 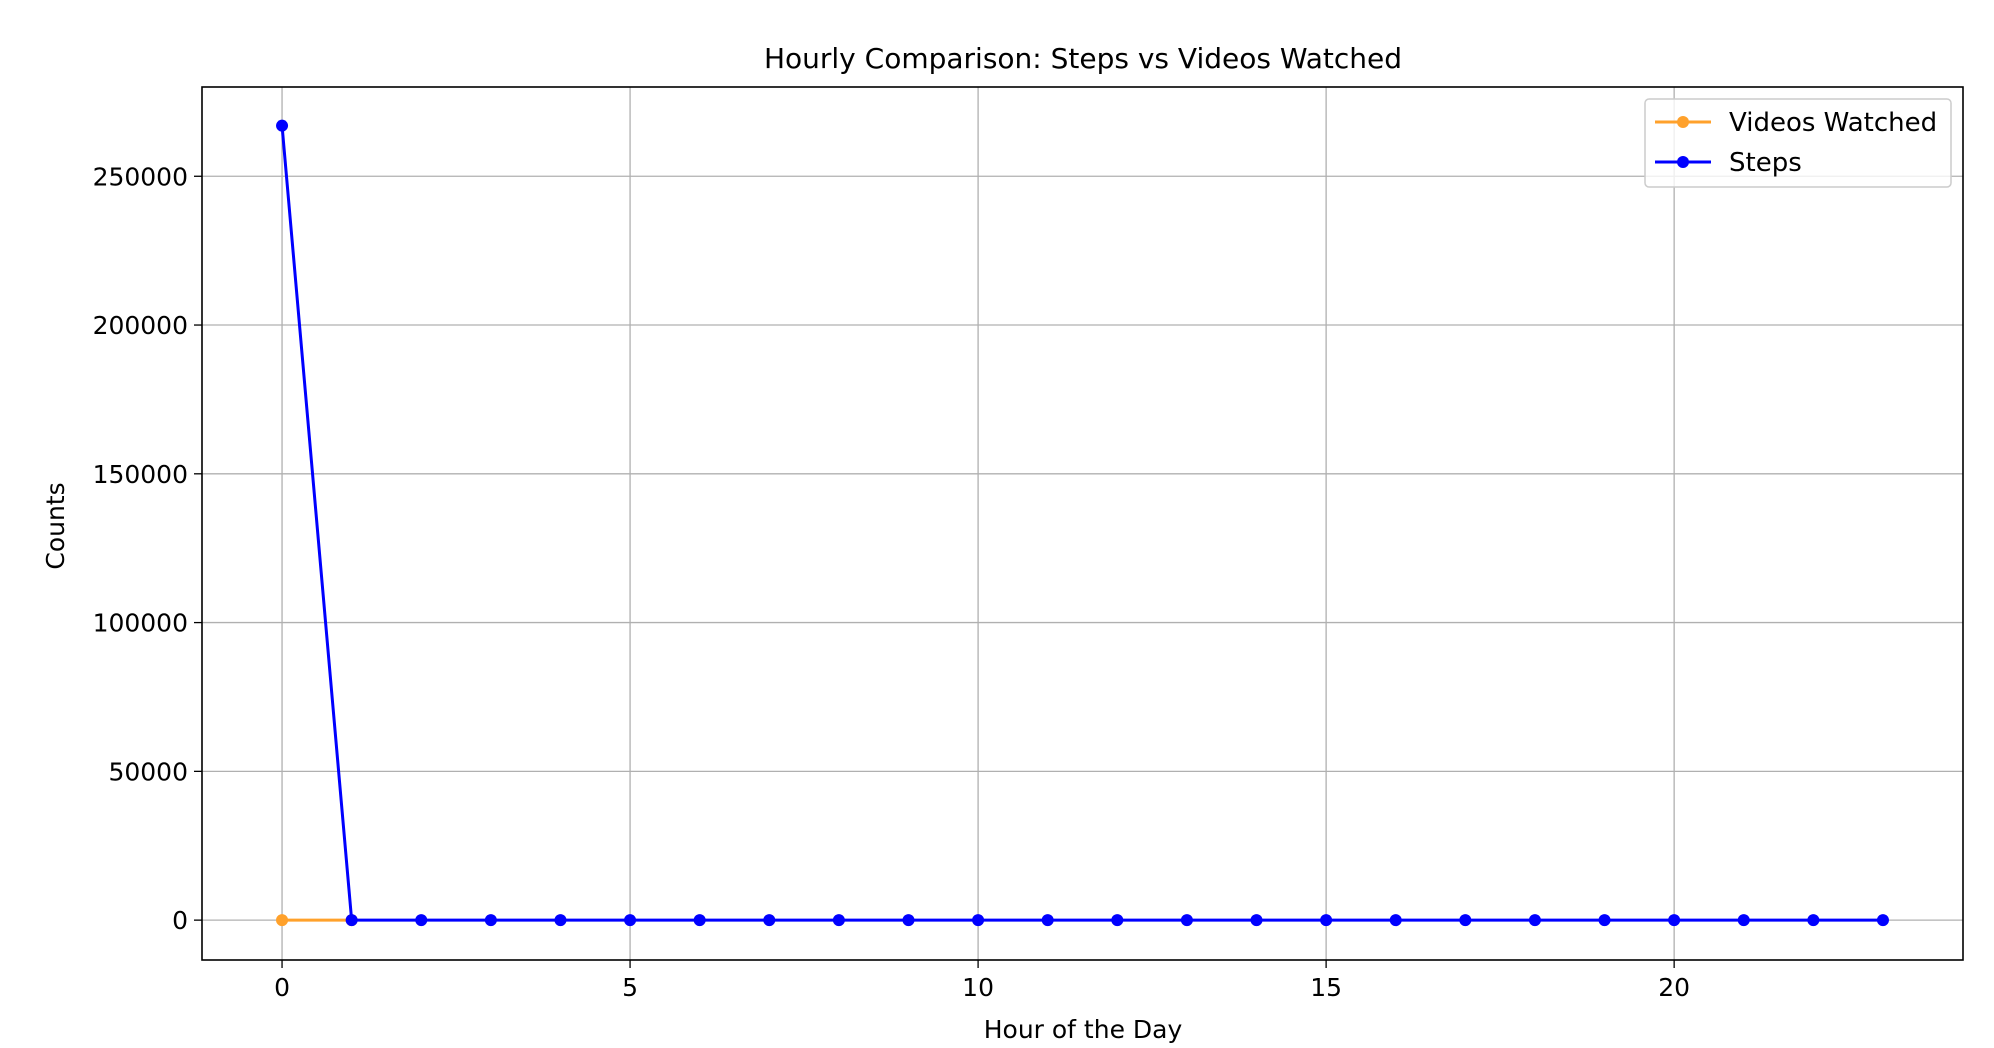 I want to click on x-tick-label: 0, so click(x=282, y=987).